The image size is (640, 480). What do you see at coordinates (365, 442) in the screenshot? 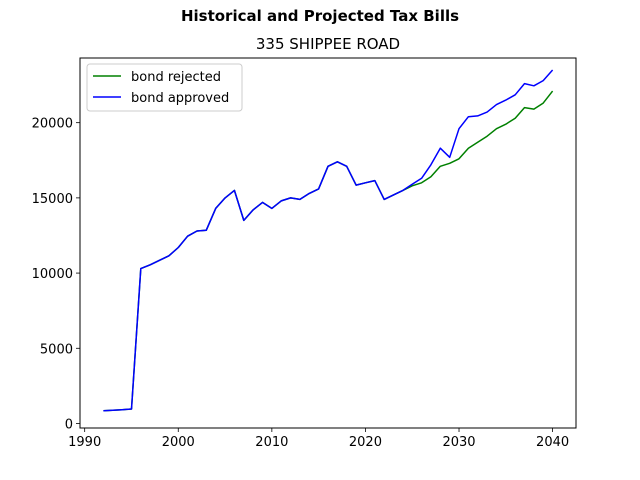
I see `x-tick-label: 2020` at bounding box center [365, 442].